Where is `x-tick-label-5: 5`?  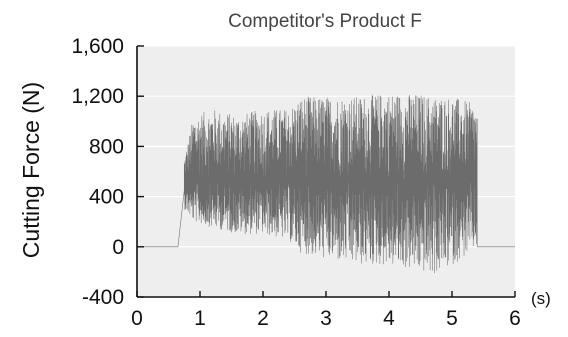 x-tick-label-5: 5 is located at coordinates (452, 318).